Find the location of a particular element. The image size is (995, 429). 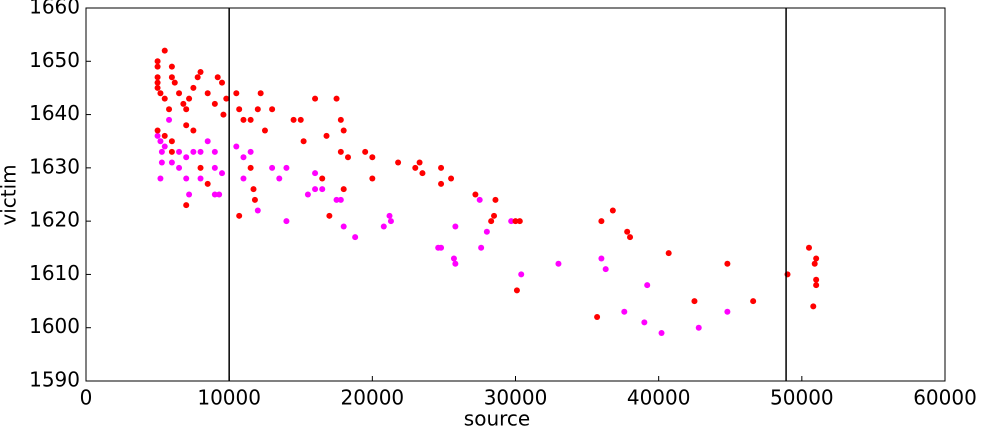

x-tick-label: 40000 is located at coordinates (659, 398).